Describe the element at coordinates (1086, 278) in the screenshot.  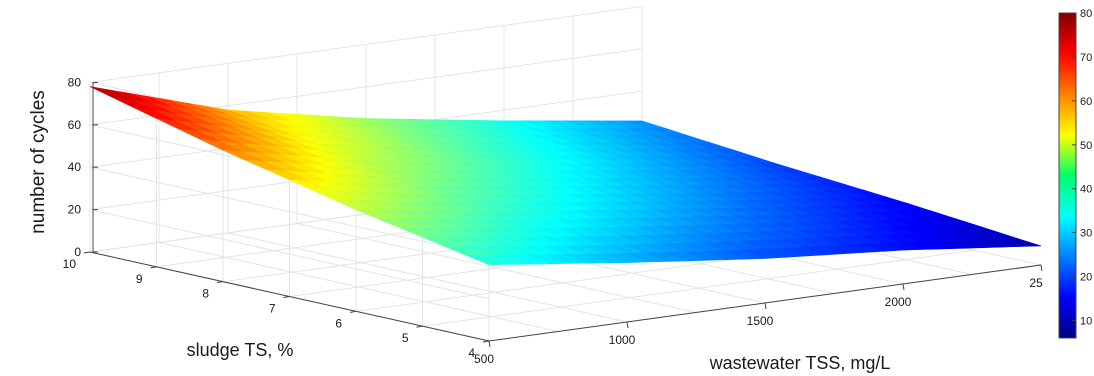
I see `colorbar-tick-label: 20` at that location.